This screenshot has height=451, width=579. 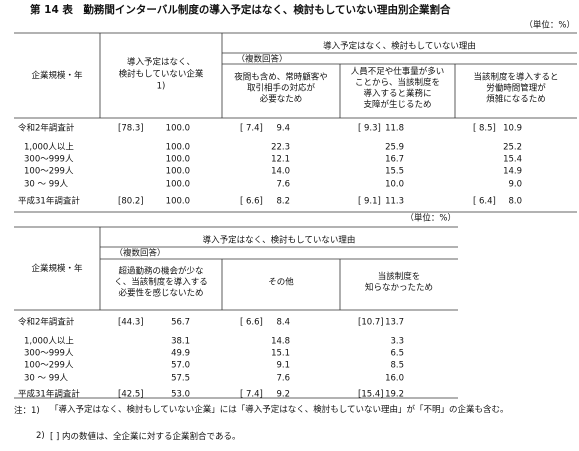 What do you see at coordinates (484, 129) in the screenshot?
I see `cell-share: [ 8.5]` at bounding box center [484, 129].